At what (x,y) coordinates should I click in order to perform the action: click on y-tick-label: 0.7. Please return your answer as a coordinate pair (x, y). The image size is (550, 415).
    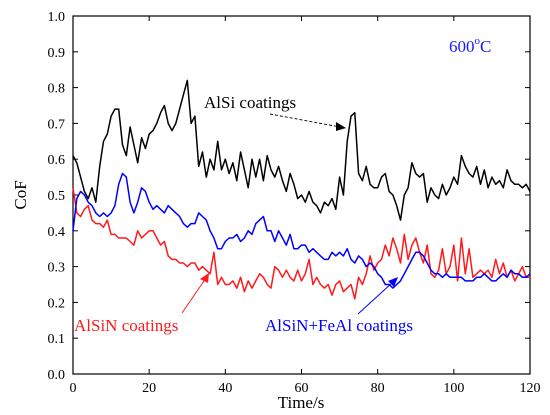
    Looking at the image, I should click on (57, 124).